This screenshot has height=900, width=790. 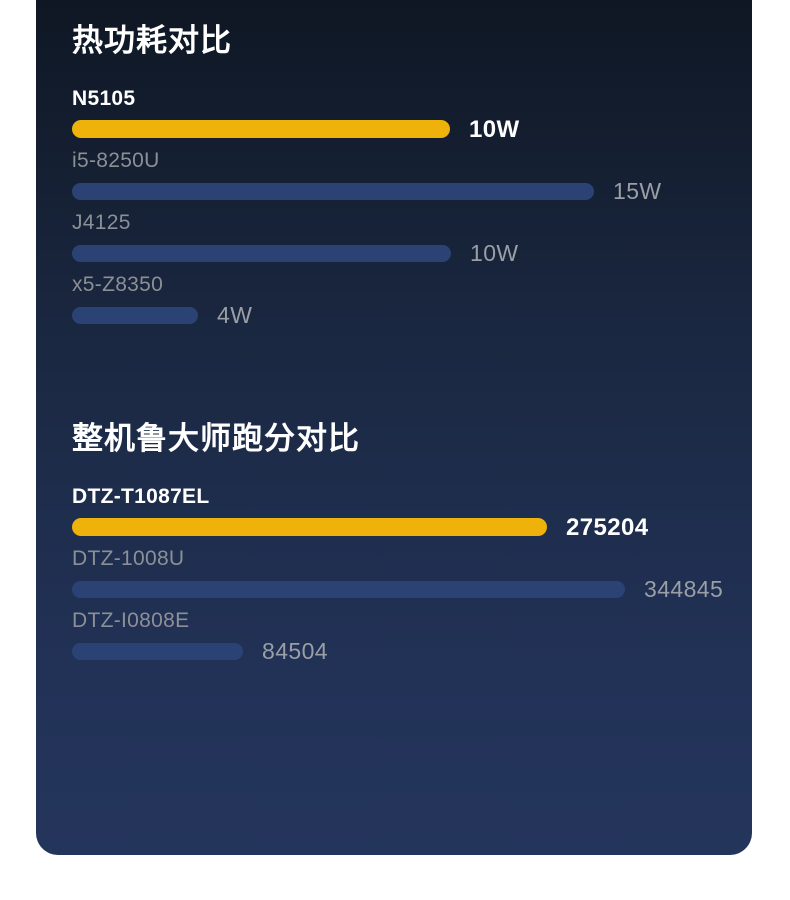 What do you see at coordinates (216, 439) in the screenshot?
I see `section-title-benchmark: 整机鲁大师跑分对比` at bounding box center [216, 439].